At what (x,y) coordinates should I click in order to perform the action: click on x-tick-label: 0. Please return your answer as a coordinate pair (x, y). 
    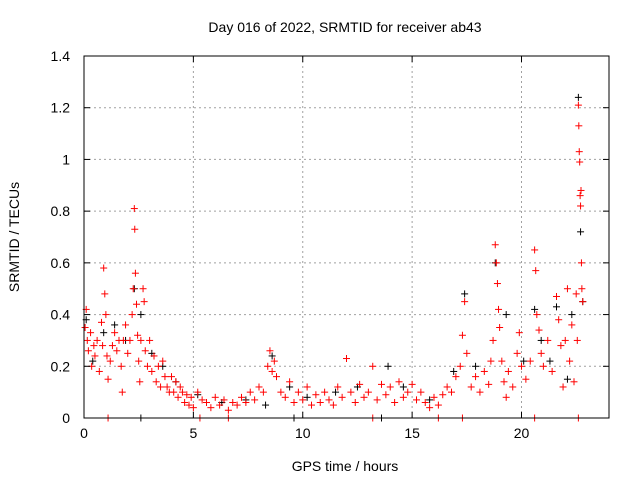
    Looking at the image, I should click on (84, 433).